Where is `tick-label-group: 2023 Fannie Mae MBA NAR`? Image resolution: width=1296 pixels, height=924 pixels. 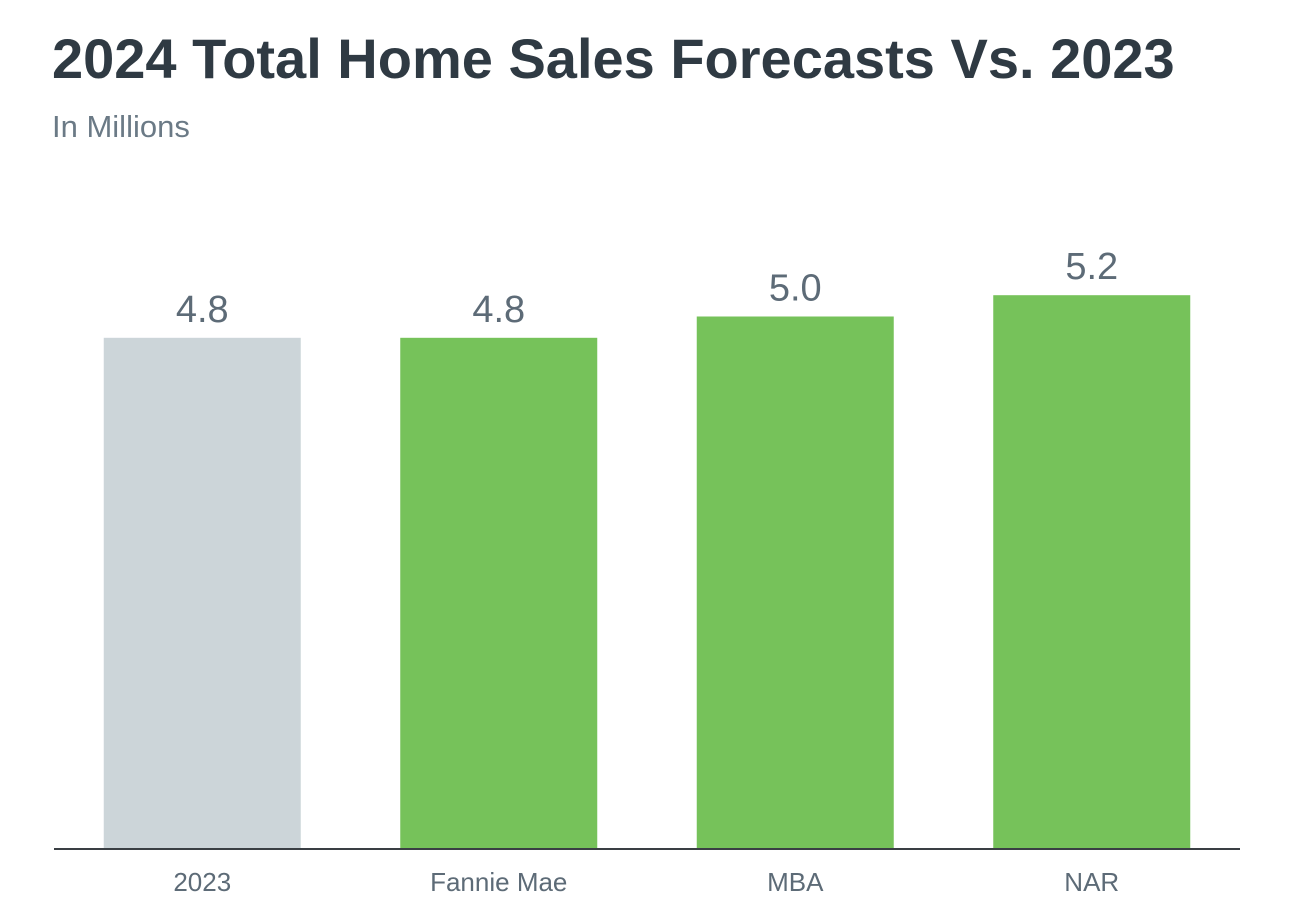
tick-label-group: 2023 Fannie Mae MBA NAR is located at coordinates (646, 882).